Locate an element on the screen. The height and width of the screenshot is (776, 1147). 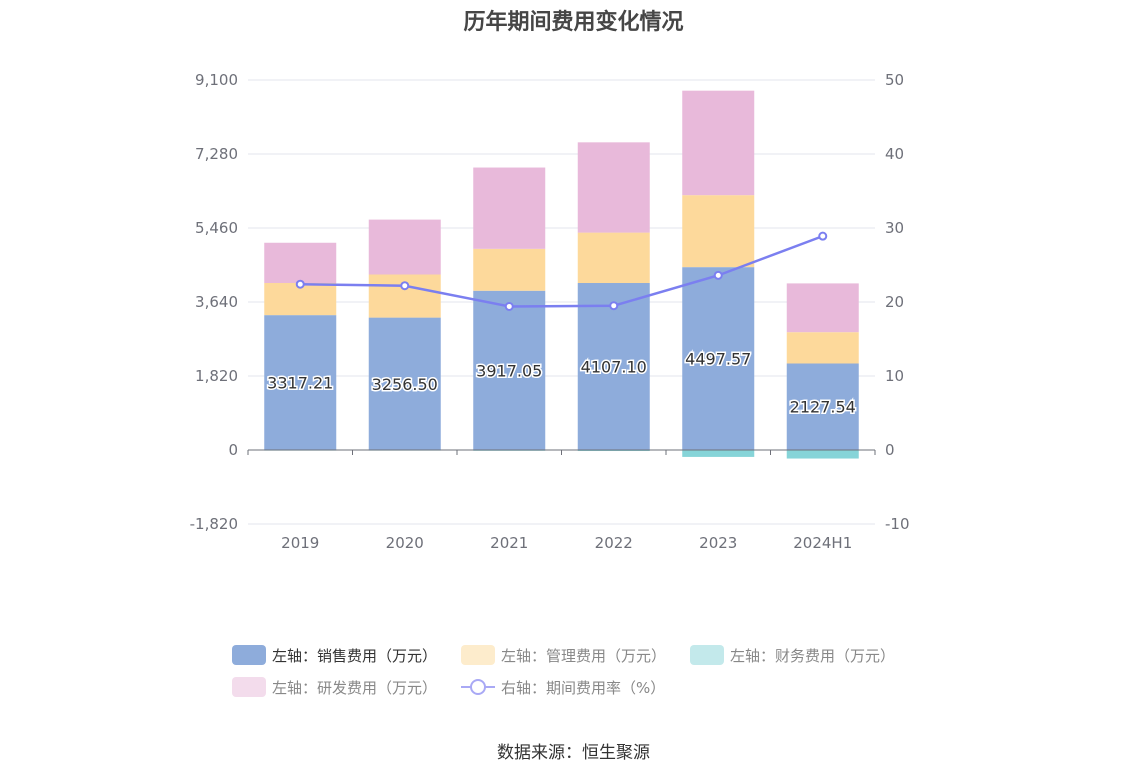
bar-value-label: 4497.57 is located at coordinates (718, 359).